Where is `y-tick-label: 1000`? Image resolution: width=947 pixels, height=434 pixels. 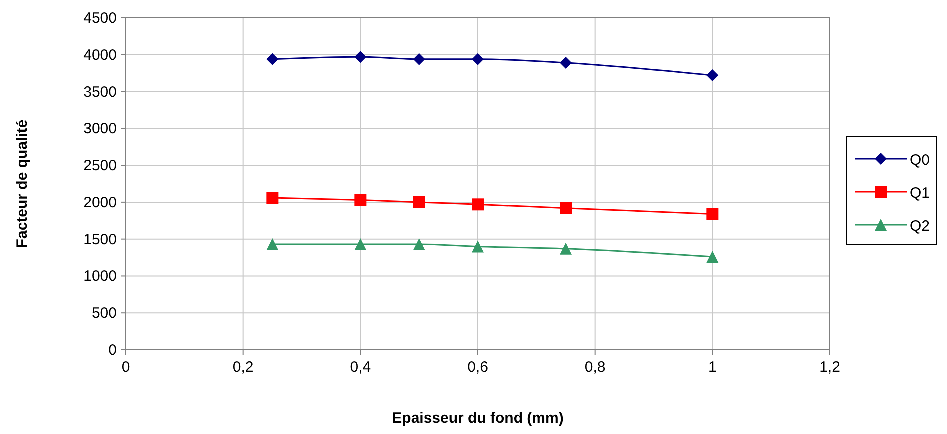 y-tick-label: 1000 is located at coordinates (100, 277).